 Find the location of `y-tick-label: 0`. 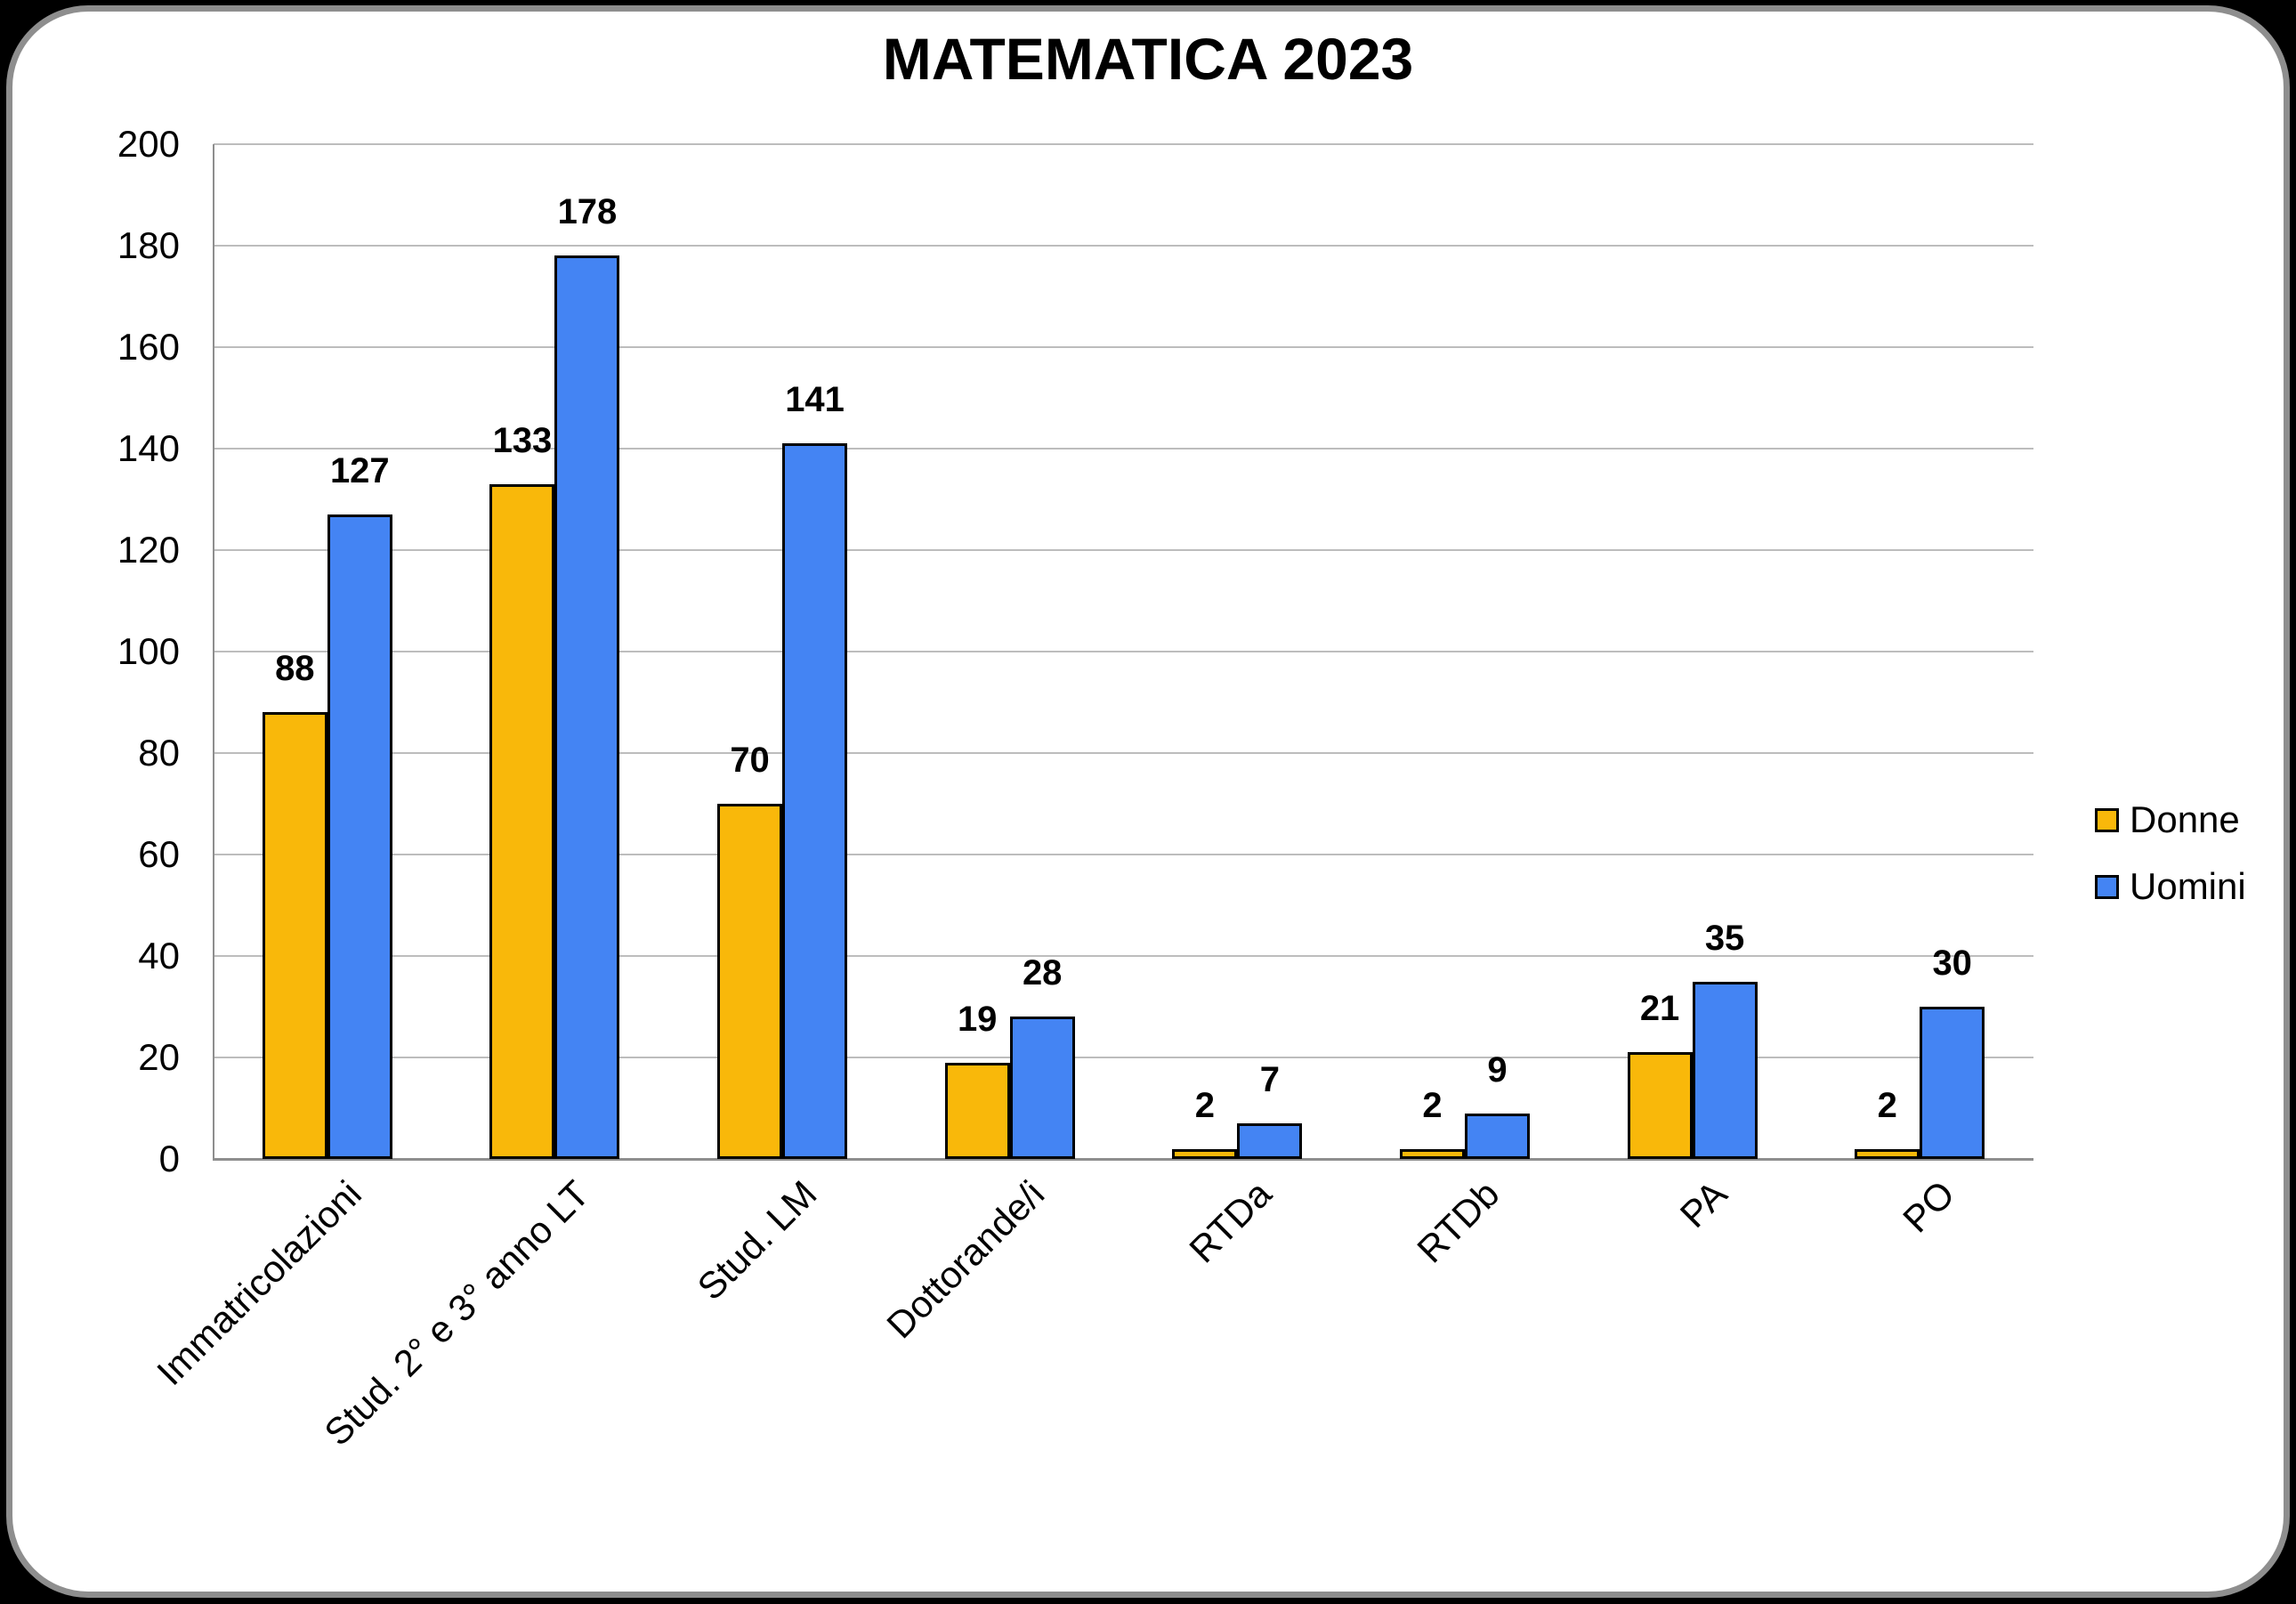

y-tick-label: 0 is located at coordinates (169, 1158).